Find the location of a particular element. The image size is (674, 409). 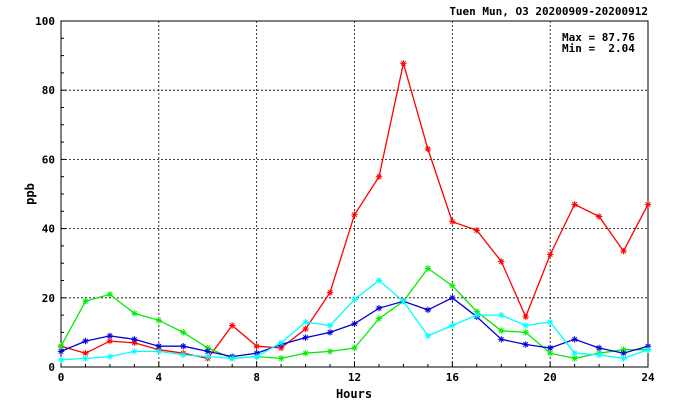

max-label: Max = 87.76 is located at coordinates (598, 37).